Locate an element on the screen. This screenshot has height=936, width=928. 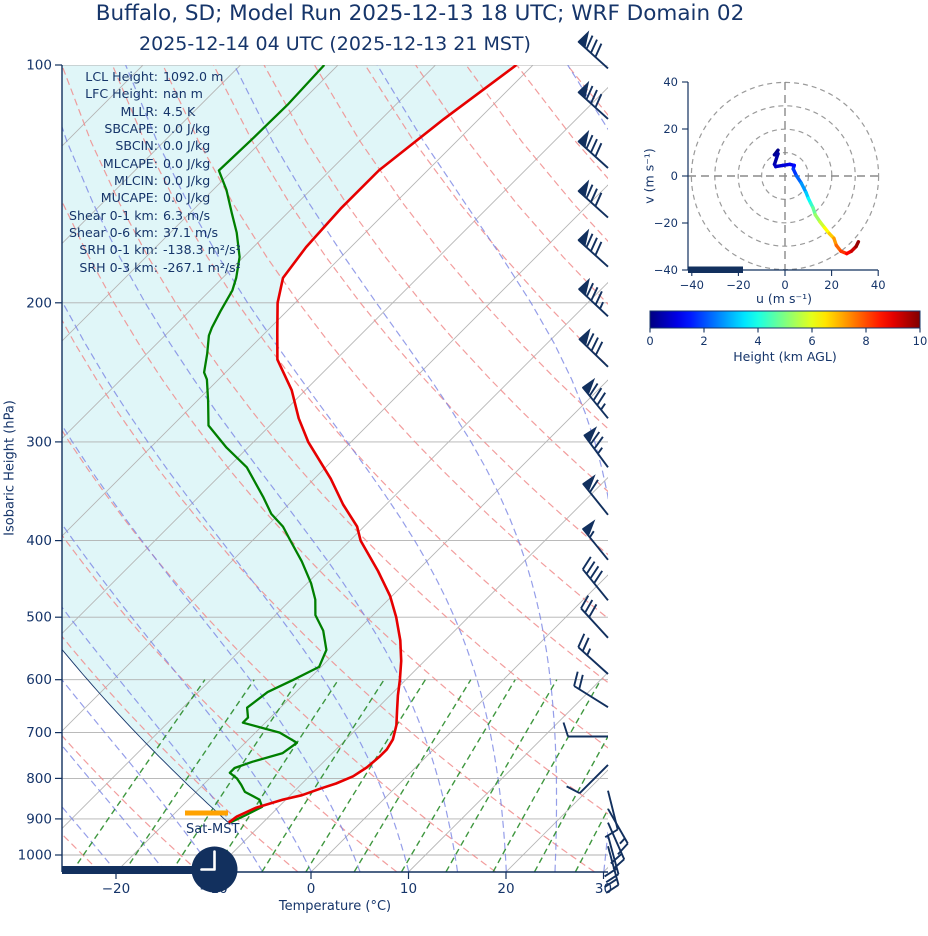
stat-row: Shear 0-1 km: 6.3 m/s is located at coordinates (135, 215).